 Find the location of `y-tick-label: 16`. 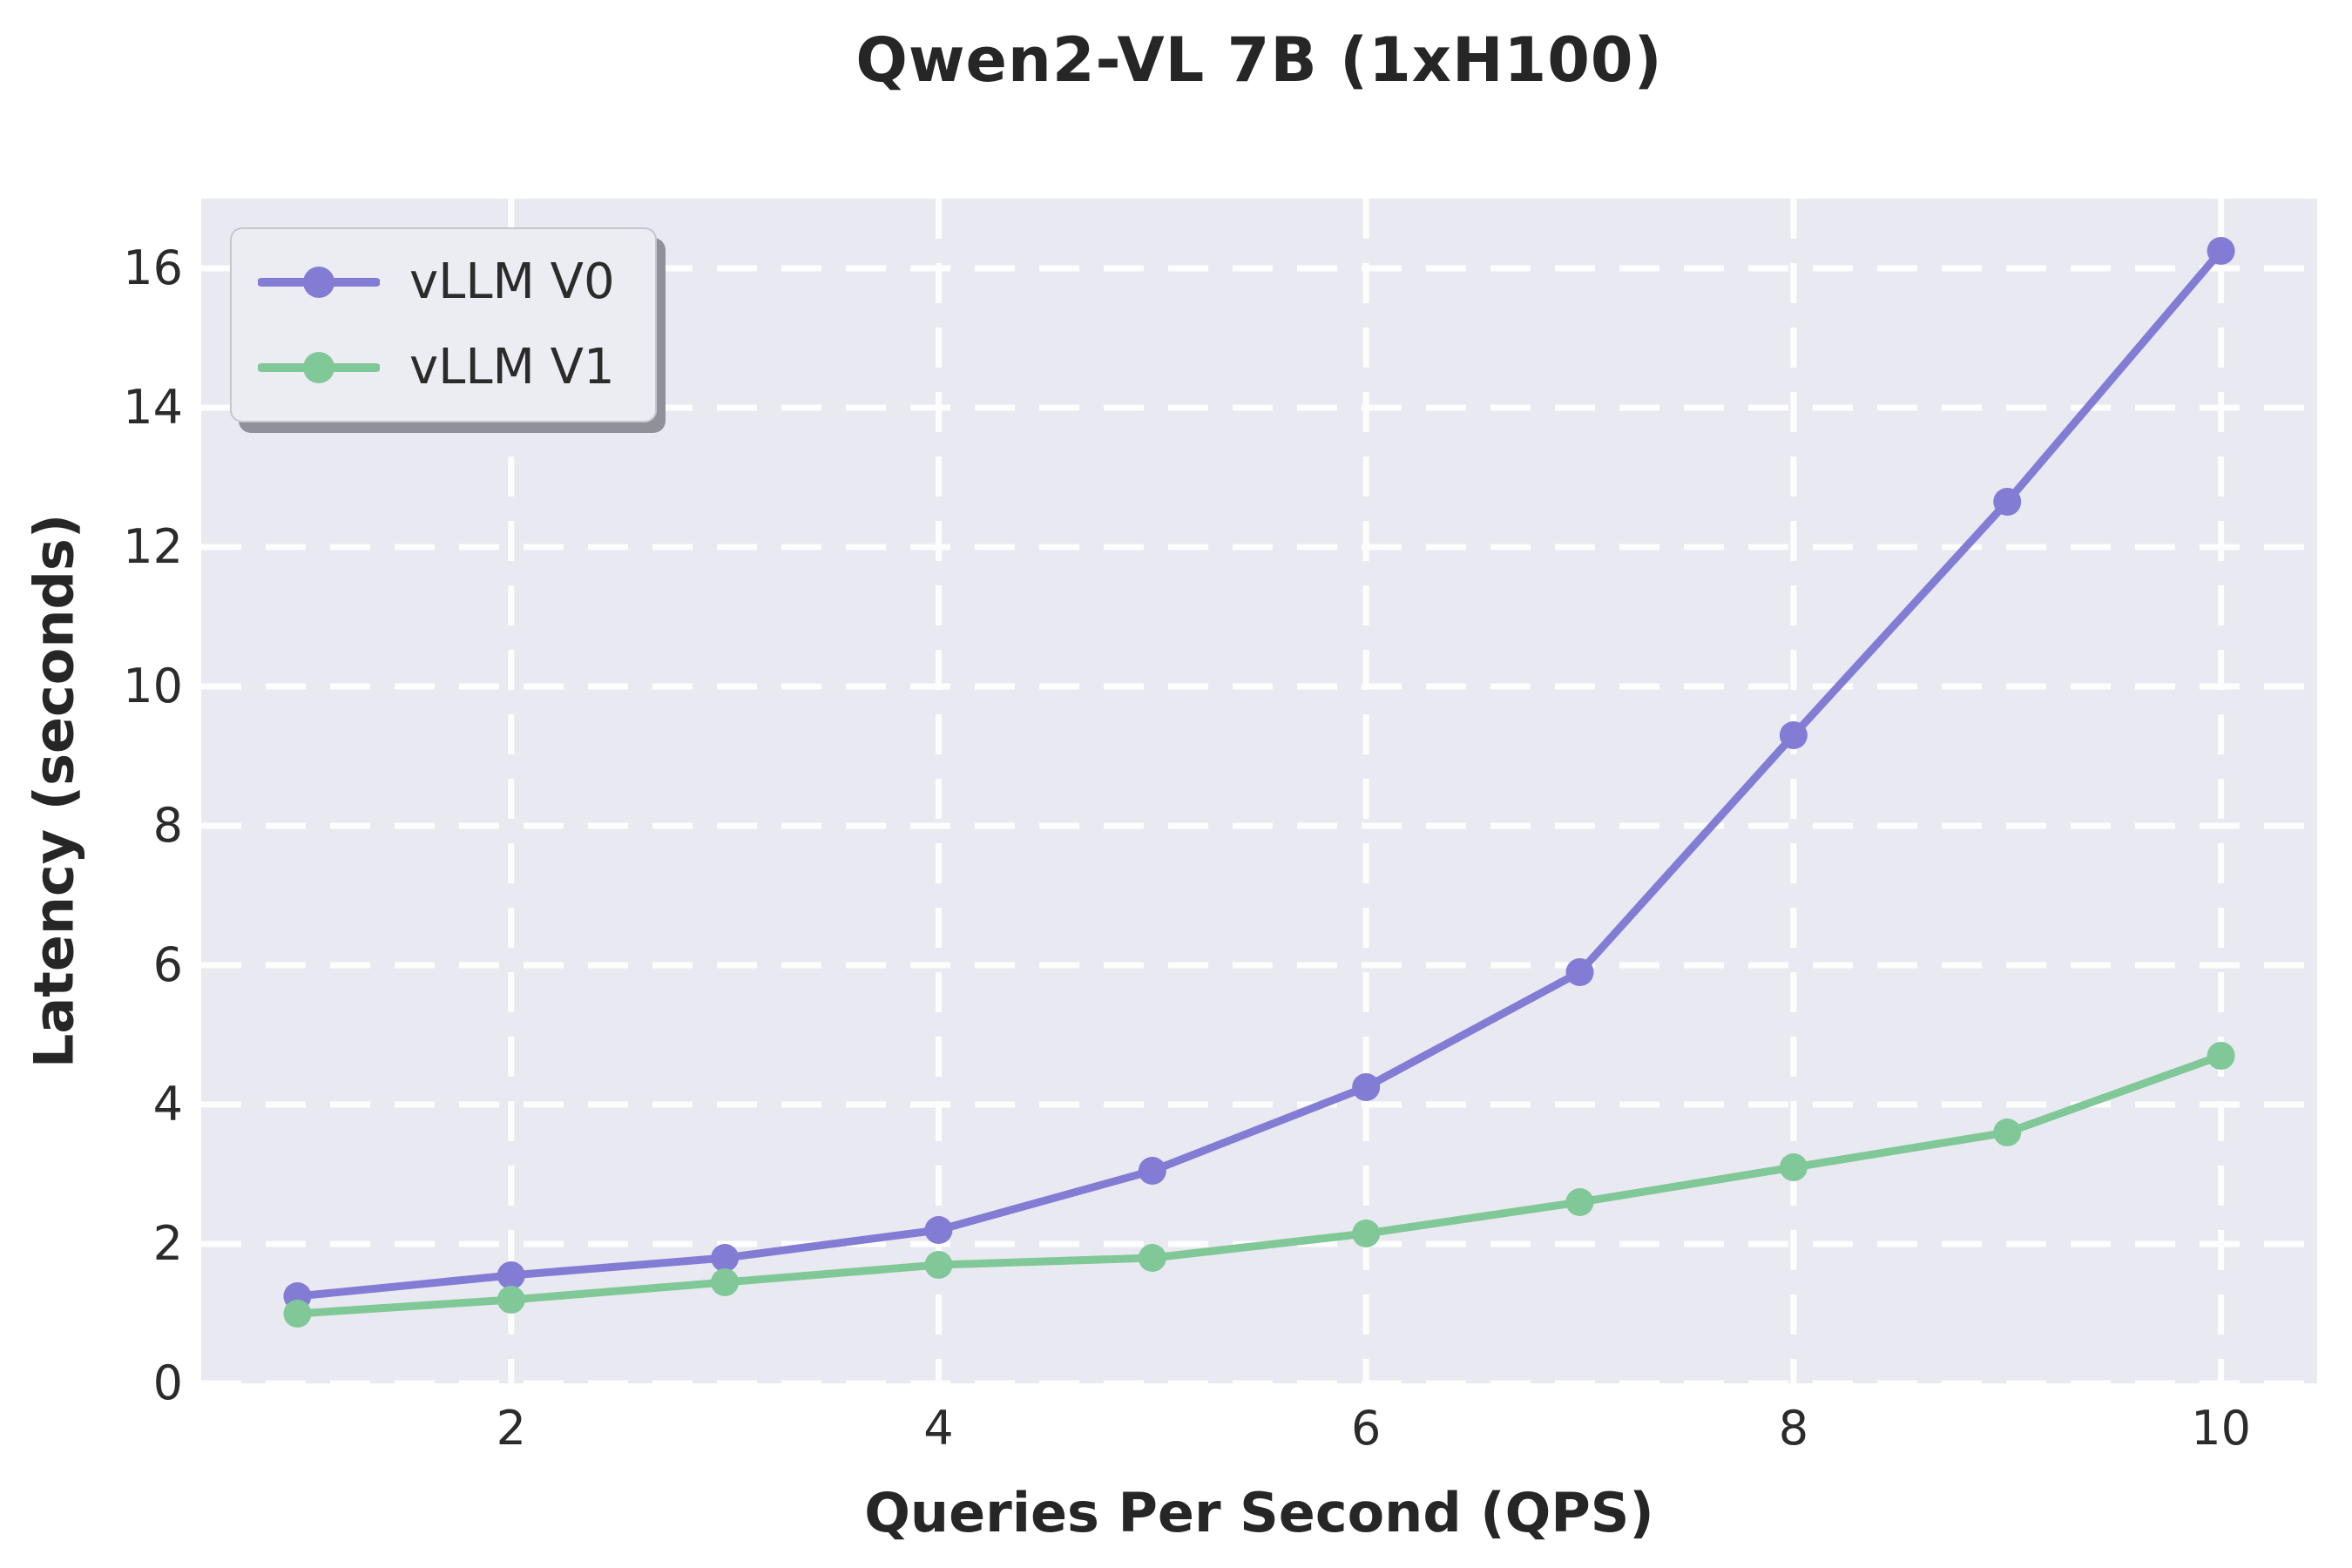

y-tick-label: 16 is located at coordinates (153, 267).